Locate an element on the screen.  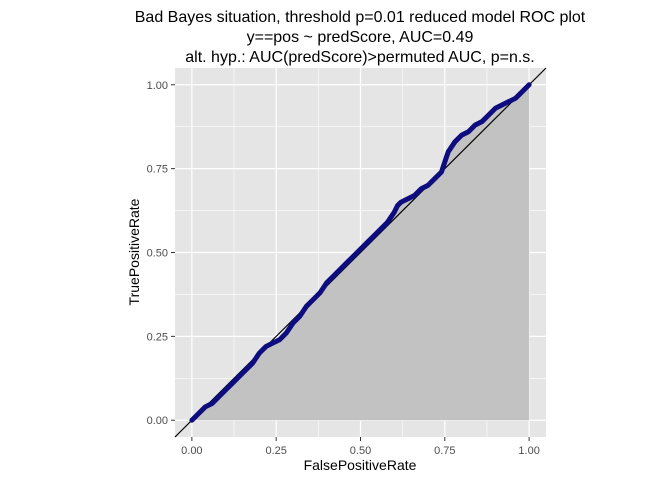
y-axis-ticks: 0.00 0.25 0.50 0.75 1.00 is located at coordinates (161, 253).